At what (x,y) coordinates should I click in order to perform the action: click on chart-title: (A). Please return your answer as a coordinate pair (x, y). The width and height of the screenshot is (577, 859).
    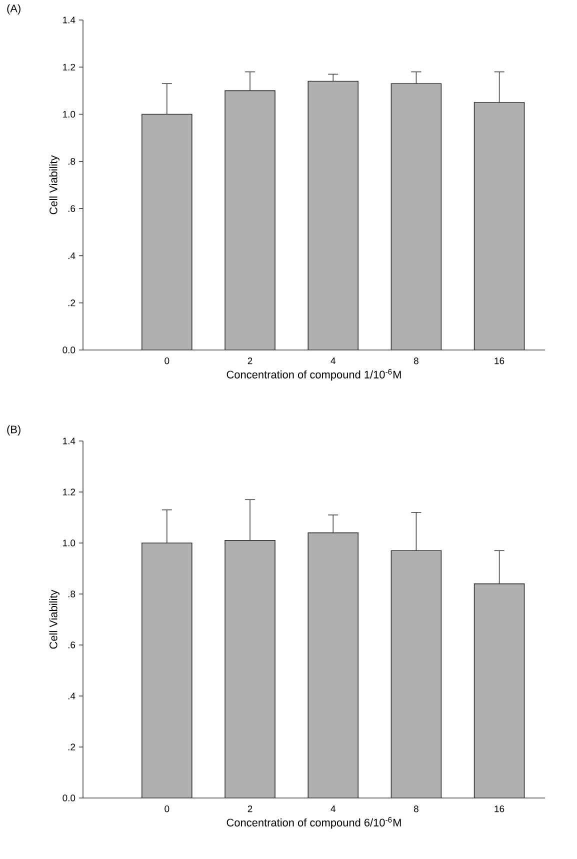
    Looking at the image, I should click on (13, 9).